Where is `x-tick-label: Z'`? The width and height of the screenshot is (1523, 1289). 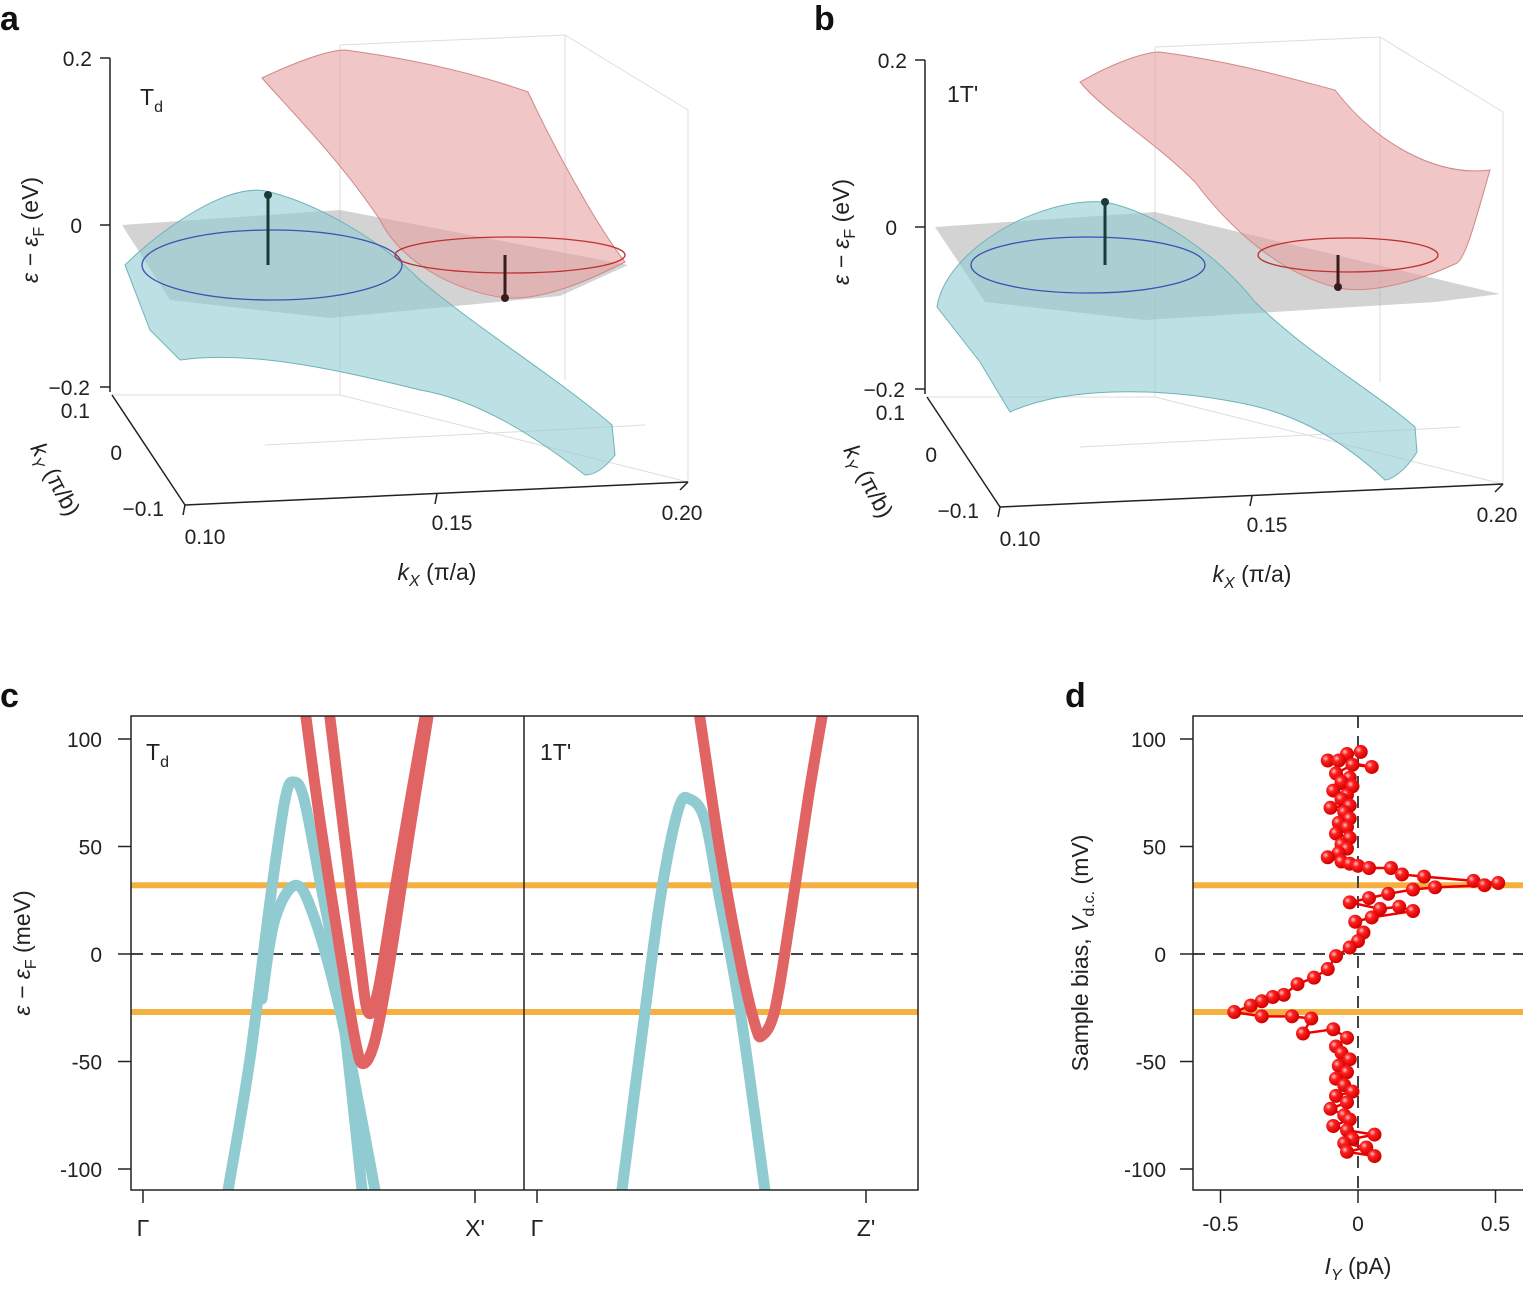
x-tick-label: Z' is located at coordinates (866, 1228).